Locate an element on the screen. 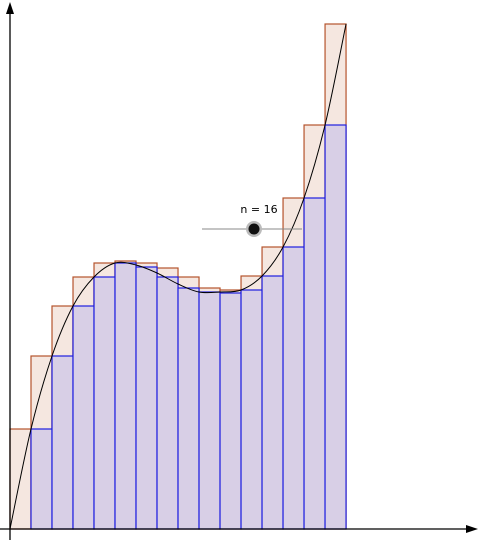  slider: n = 16 is located at coordinates (252, 220).